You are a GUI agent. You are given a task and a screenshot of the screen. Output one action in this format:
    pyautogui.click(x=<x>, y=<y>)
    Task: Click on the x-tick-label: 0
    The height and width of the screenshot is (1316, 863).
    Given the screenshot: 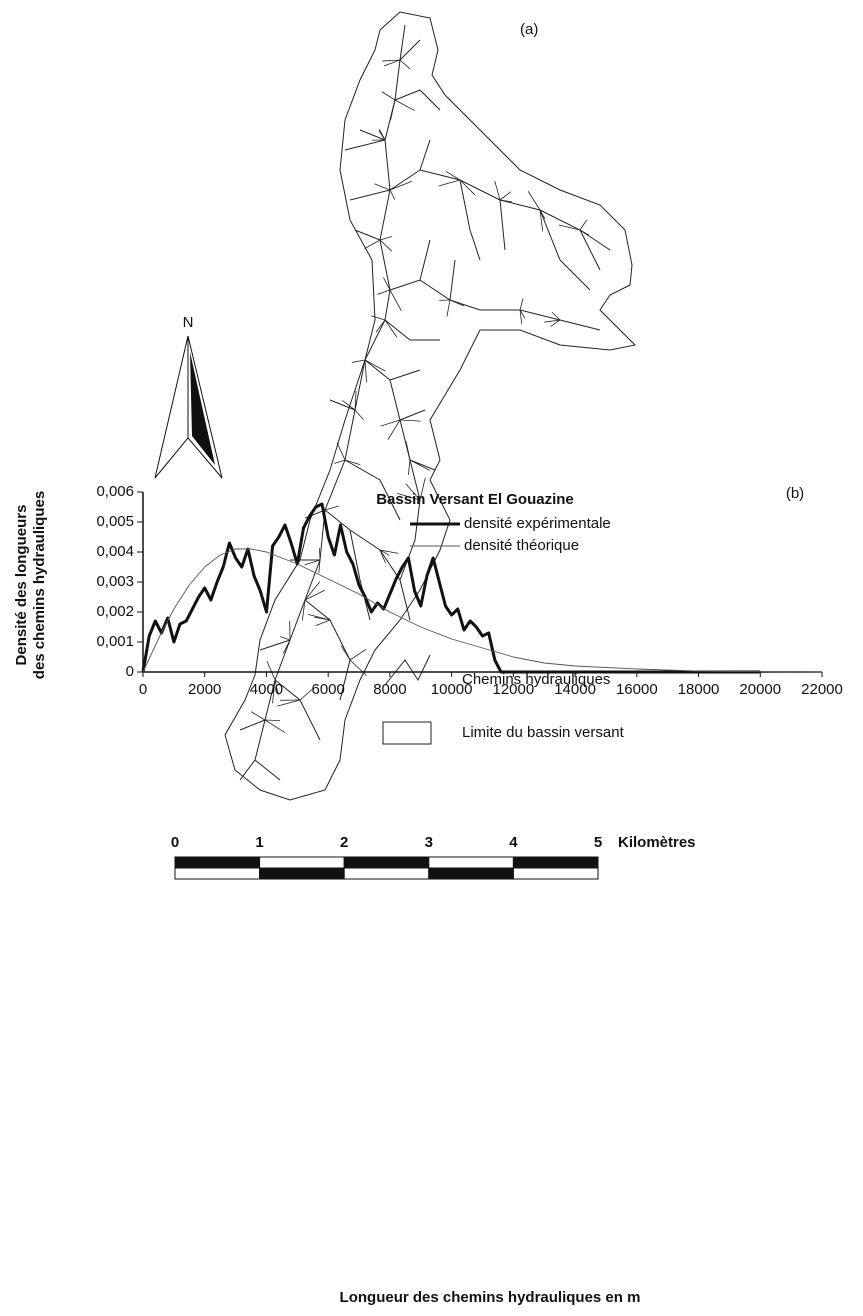 What is the action you would take?
    pyautogui.click(x=143, y=689)
    